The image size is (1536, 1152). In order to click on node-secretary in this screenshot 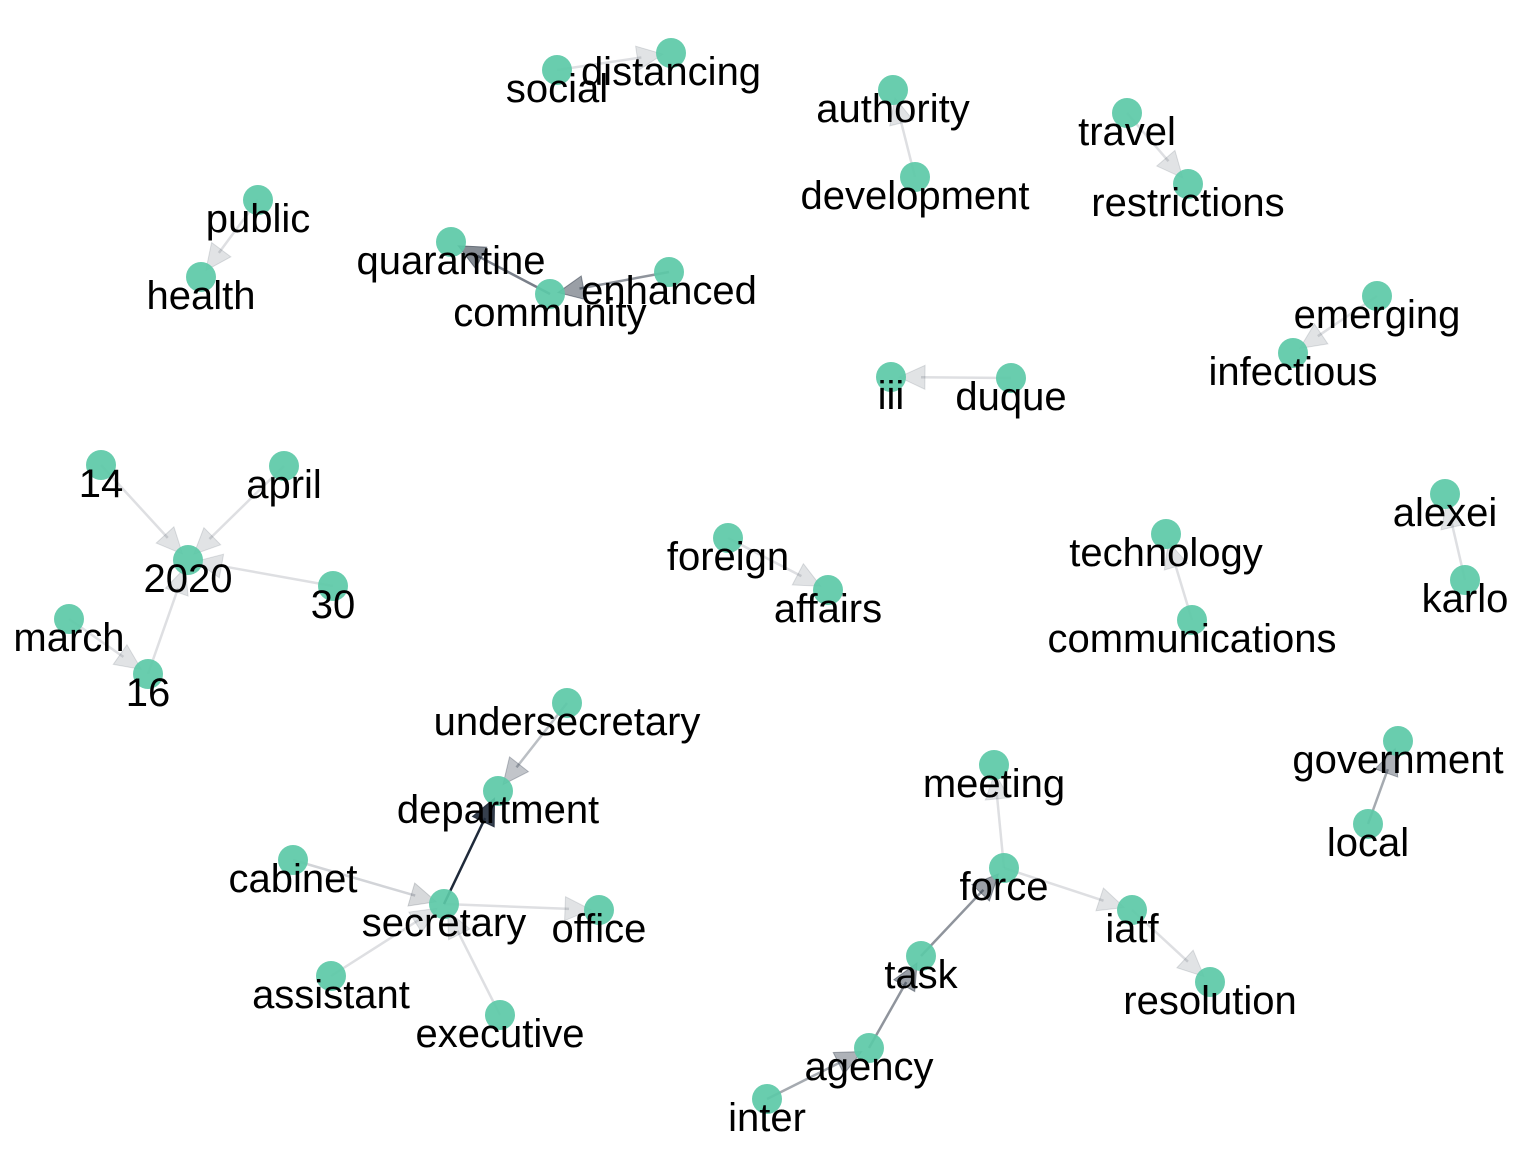, I will do `click(444, 904)`.